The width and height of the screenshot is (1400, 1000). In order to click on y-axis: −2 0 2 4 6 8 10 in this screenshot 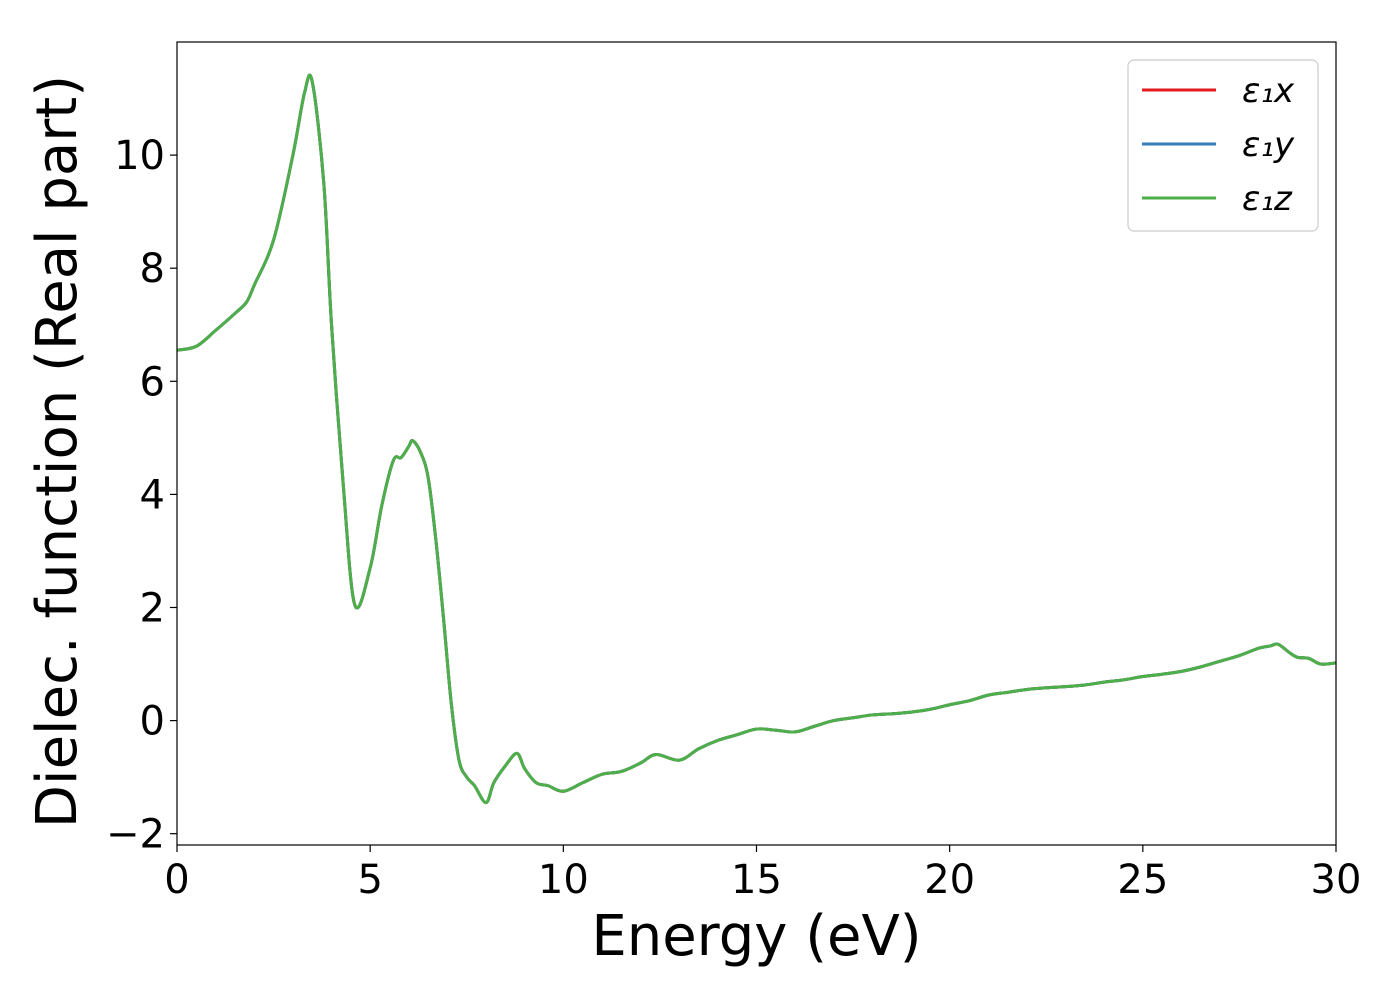, I will do `click(141, 495)`.